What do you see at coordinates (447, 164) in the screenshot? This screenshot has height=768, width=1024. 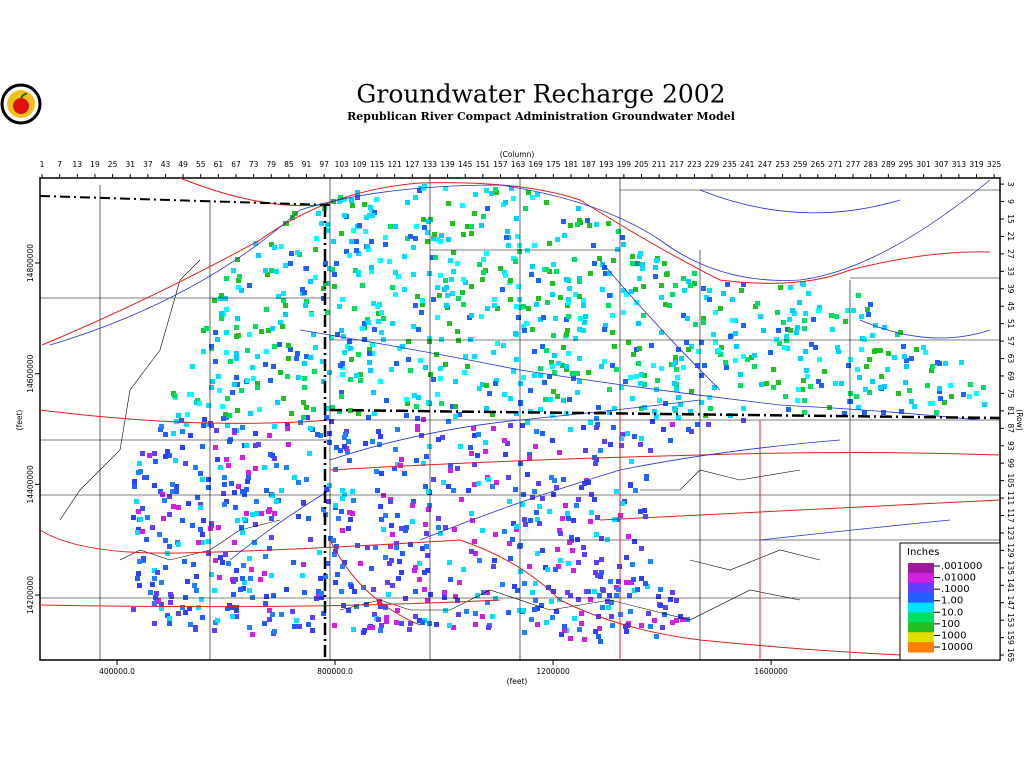 I see `column-tick-label: 139` at bounding box center [447, 164].